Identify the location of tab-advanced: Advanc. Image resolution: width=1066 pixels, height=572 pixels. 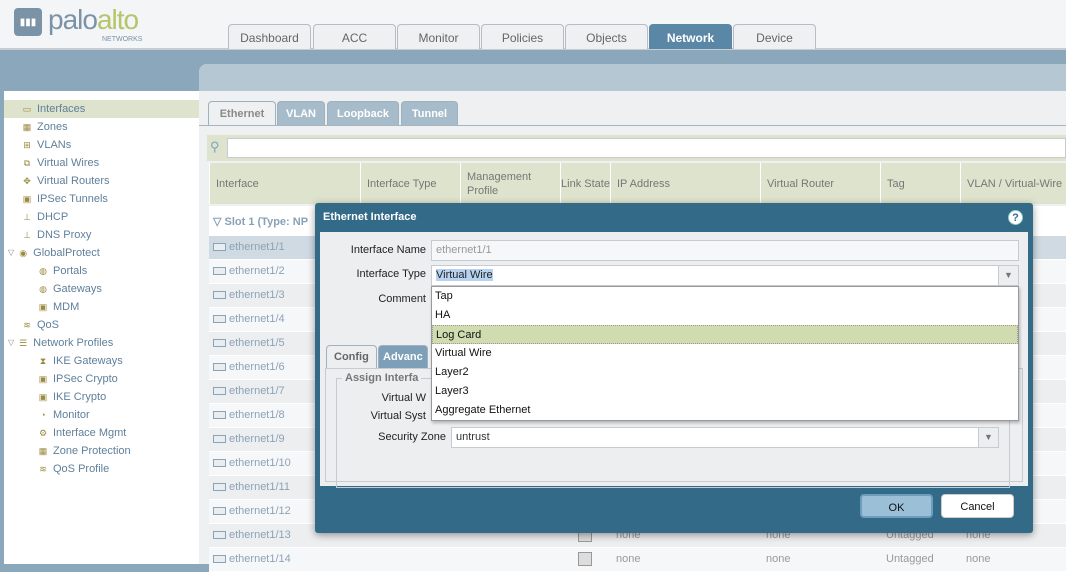
(403, 357).